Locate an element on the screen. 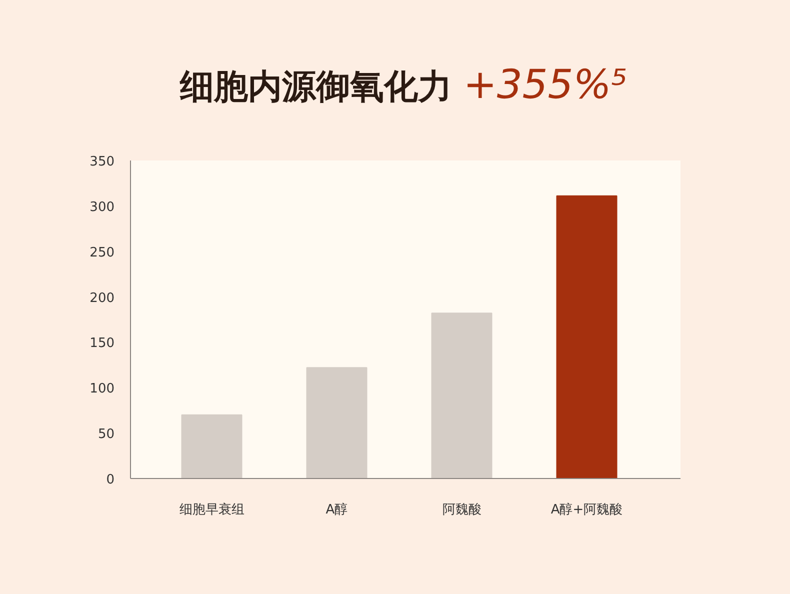  y-tick-label: 250 is located at coordinates (102, 252).